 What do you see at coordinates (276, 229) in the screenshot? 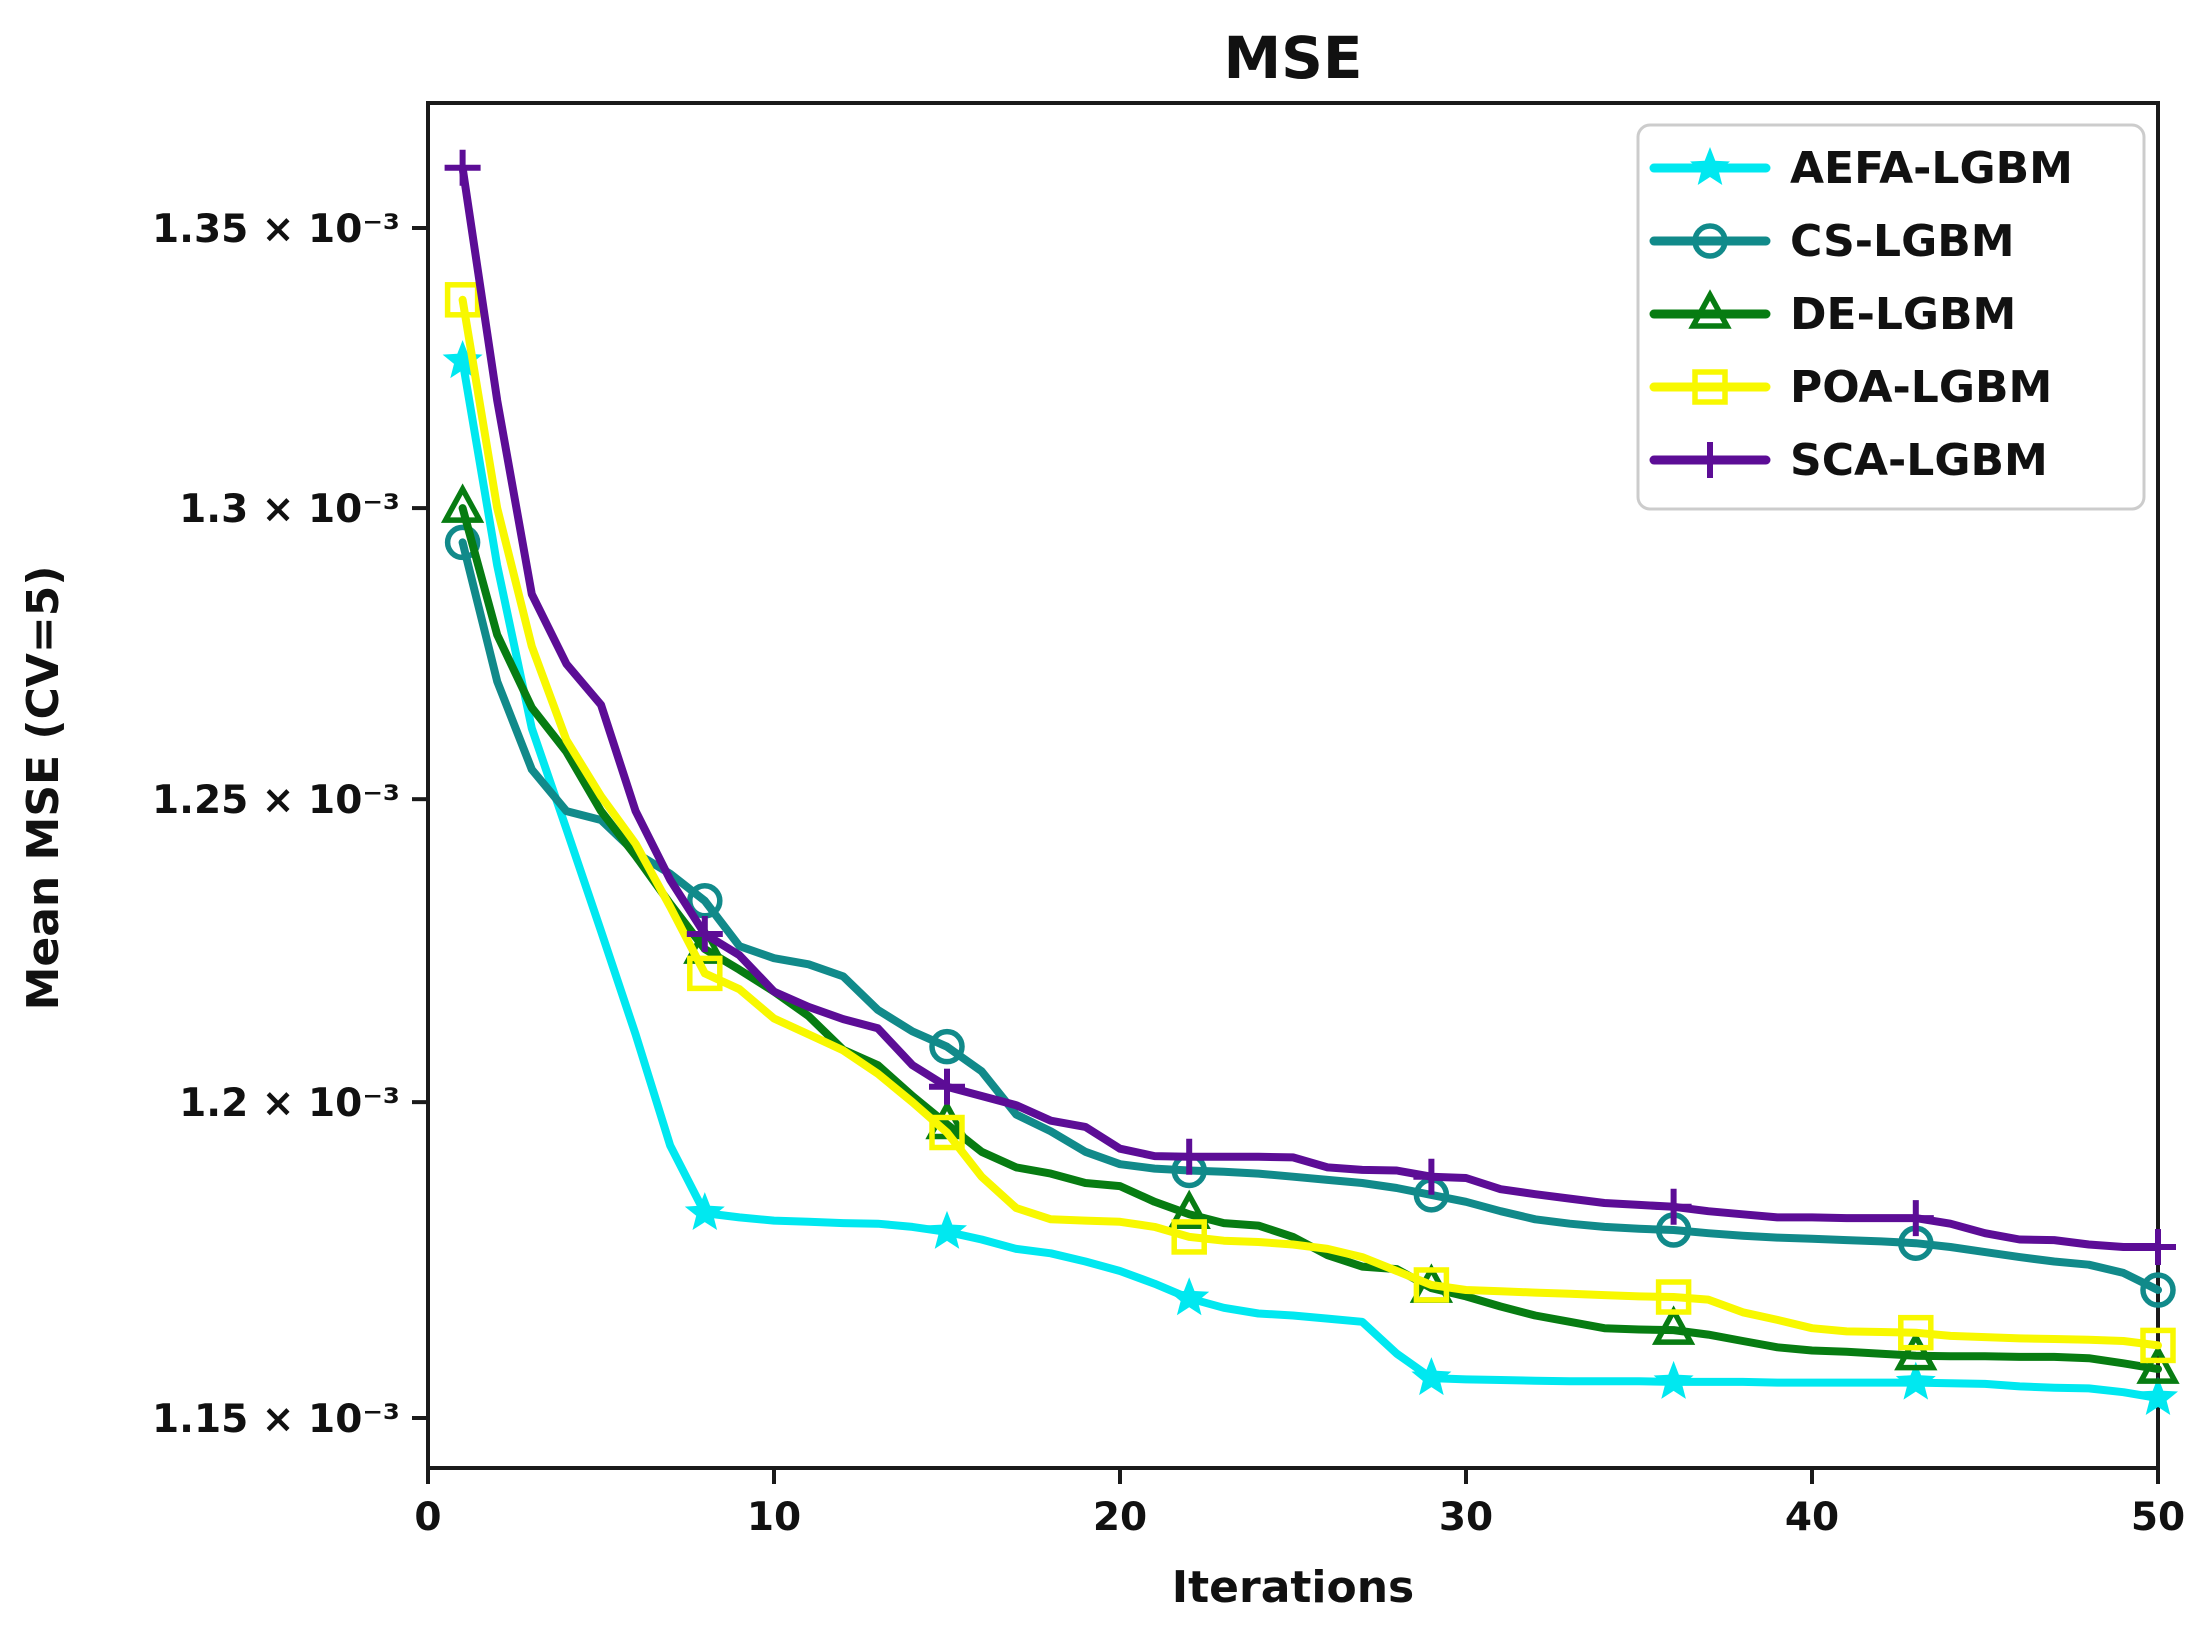
I see `y-tick-label: 1.35 × 10⁻³` at bounding box center [276, 229].